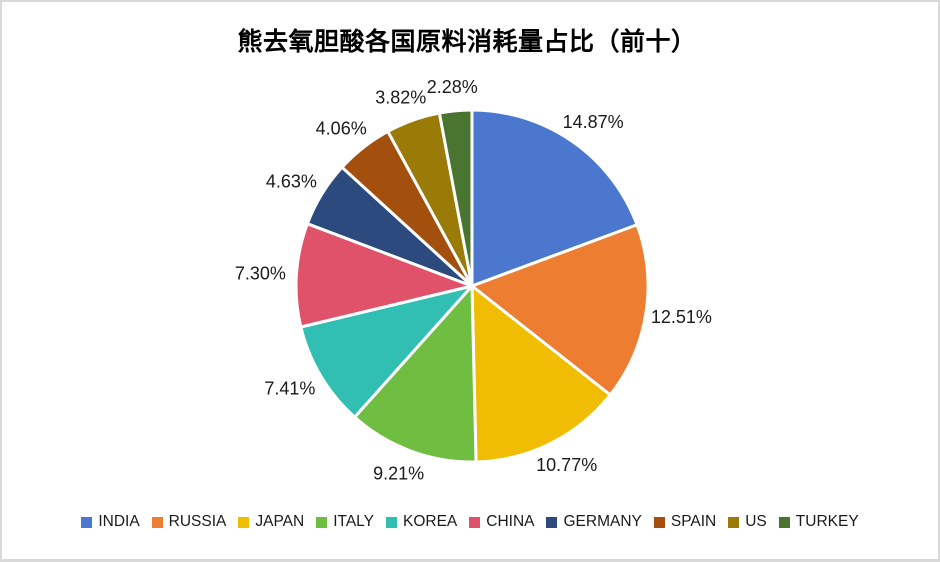 The height and width of the screenshot is (562, 940). What do you see at coordinates (566, 465) in the screenshot?
I see `pie-data-label-japan: 10.77%` at bounding box center [566, 465].